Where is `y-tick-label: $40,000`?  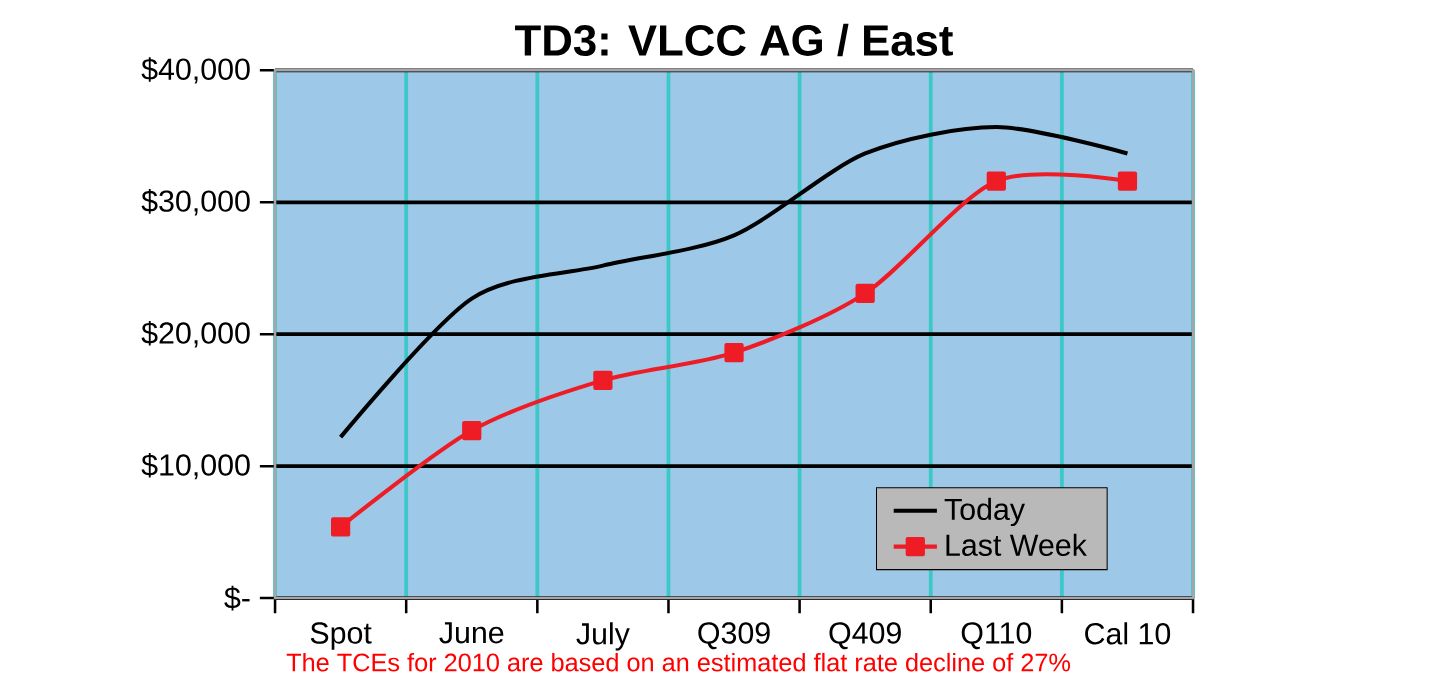 y-tick-label: $40,000 is located at coordinates (195, 70).